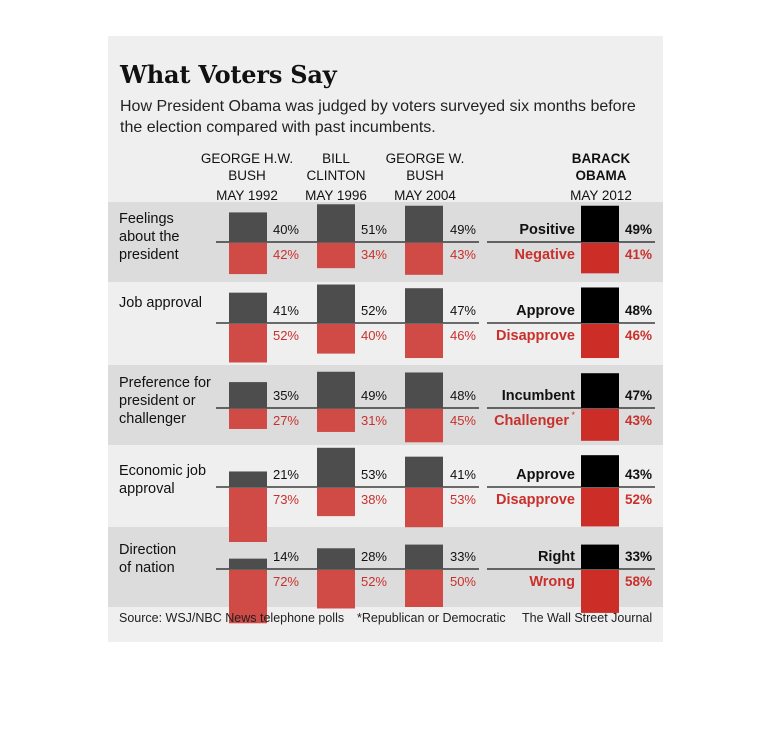 This screenshot has width=770, height=738. I want to click on value-label-bottom: 42%, so click(286, 254).